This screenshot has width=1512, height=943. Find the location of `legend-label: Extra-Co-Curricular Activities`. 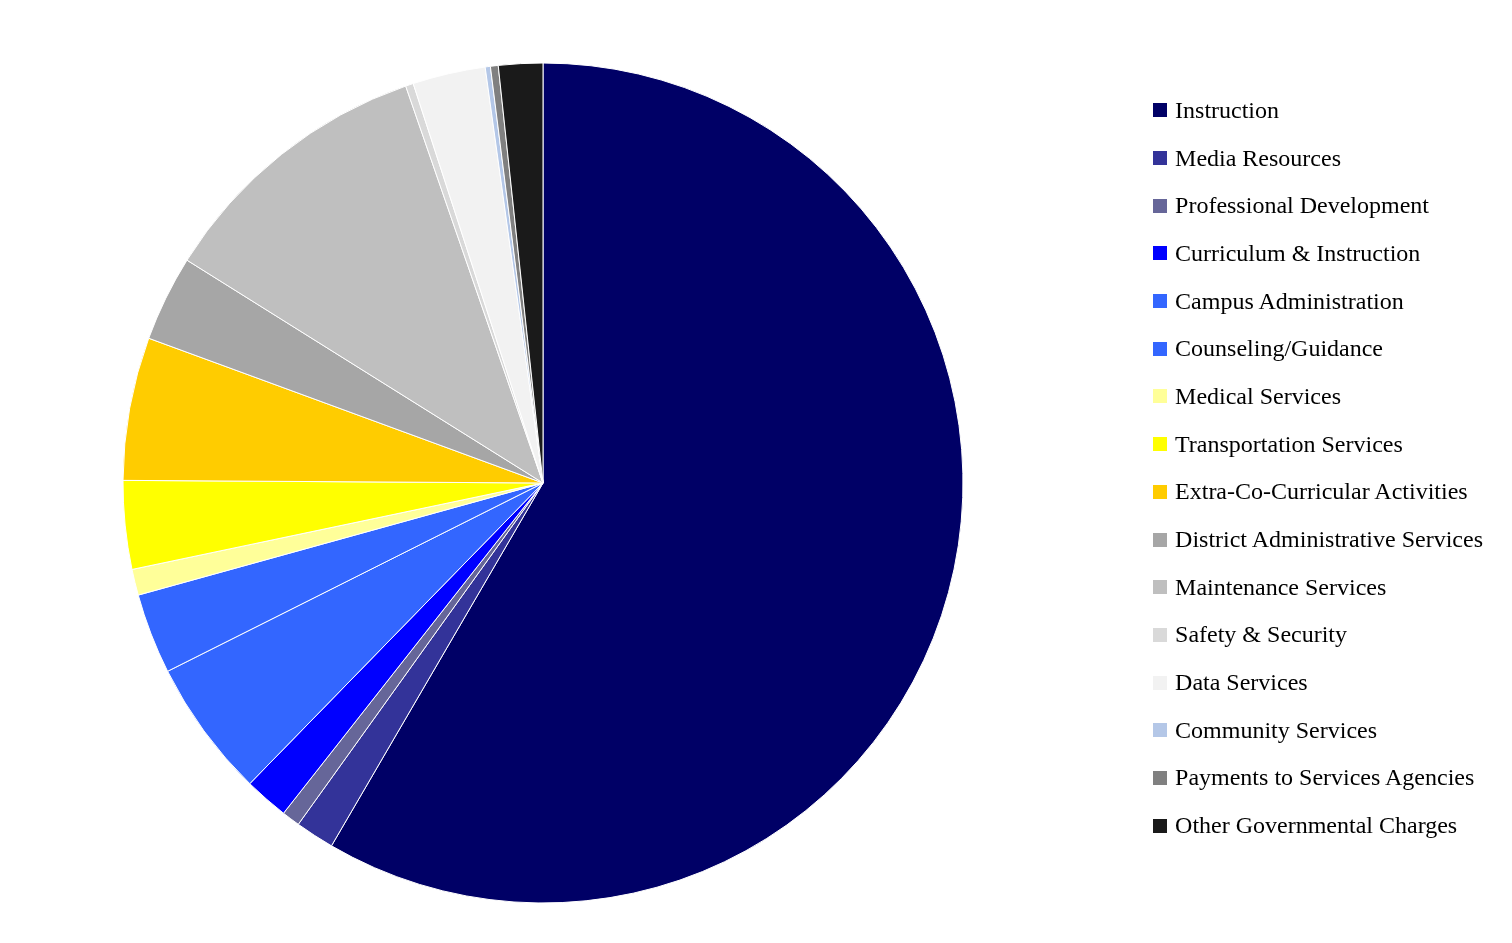

legend-label: Extra-Co-Curricular Activities is located at coordinates (1321, 492).